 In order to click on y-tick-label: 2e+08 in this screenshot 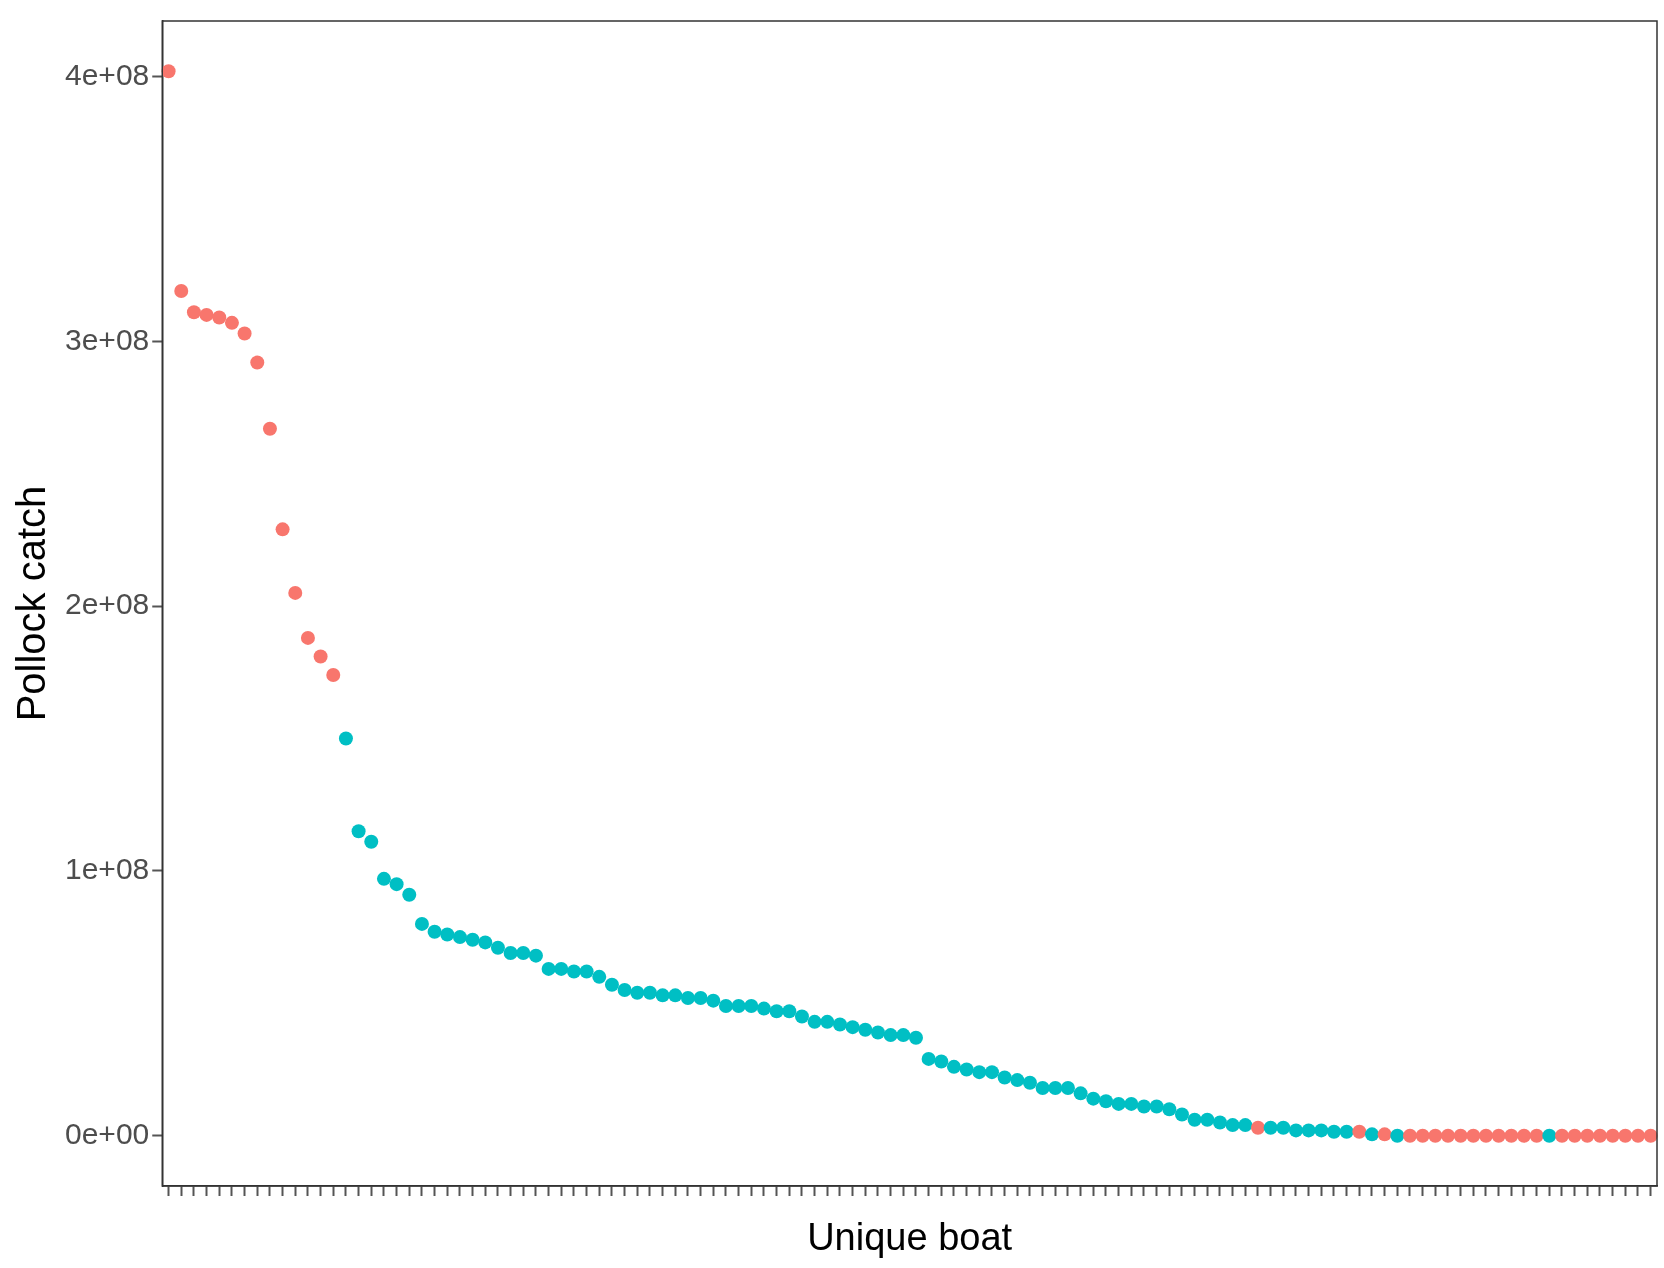, I will do `click(107, 604)`.